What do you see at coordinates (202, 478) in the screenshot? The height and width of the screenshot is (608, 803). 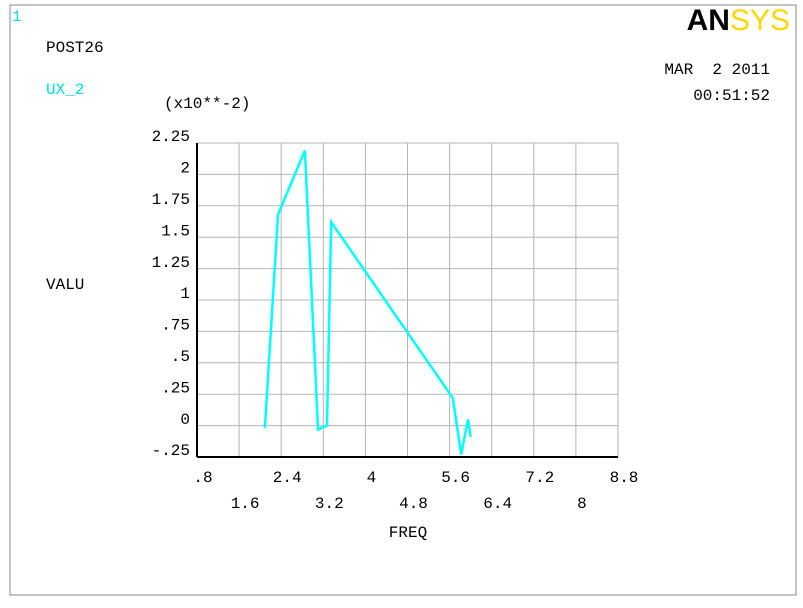 I see `x-tick-label: .8` at bounding box center [202, 478].